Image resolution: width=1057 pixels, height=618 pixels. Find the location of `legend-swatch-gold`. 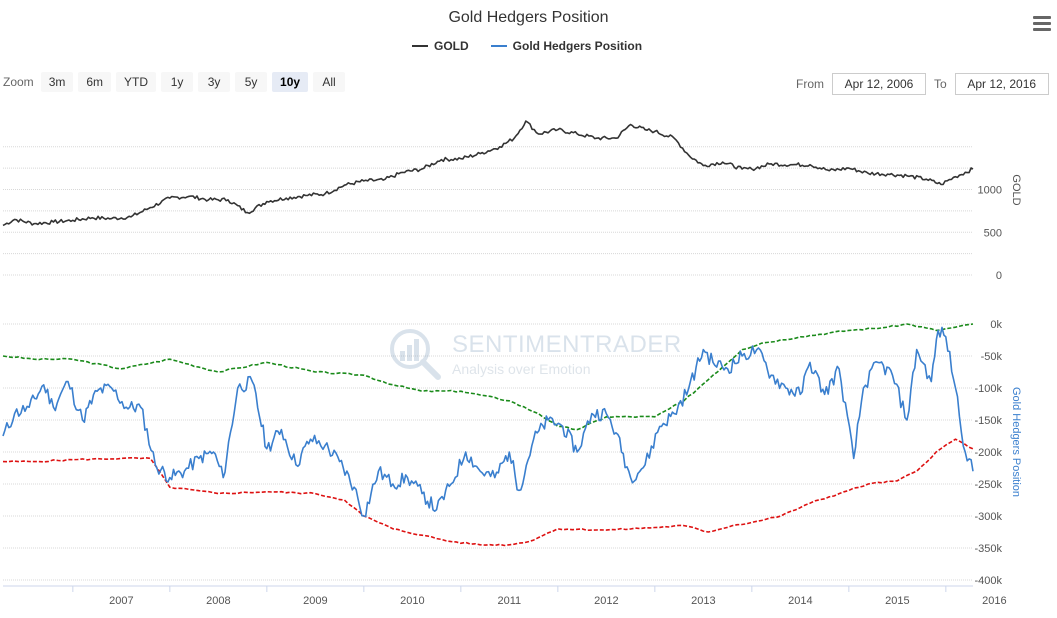

legend-swatch-gold is located at coordinates (420, 46).